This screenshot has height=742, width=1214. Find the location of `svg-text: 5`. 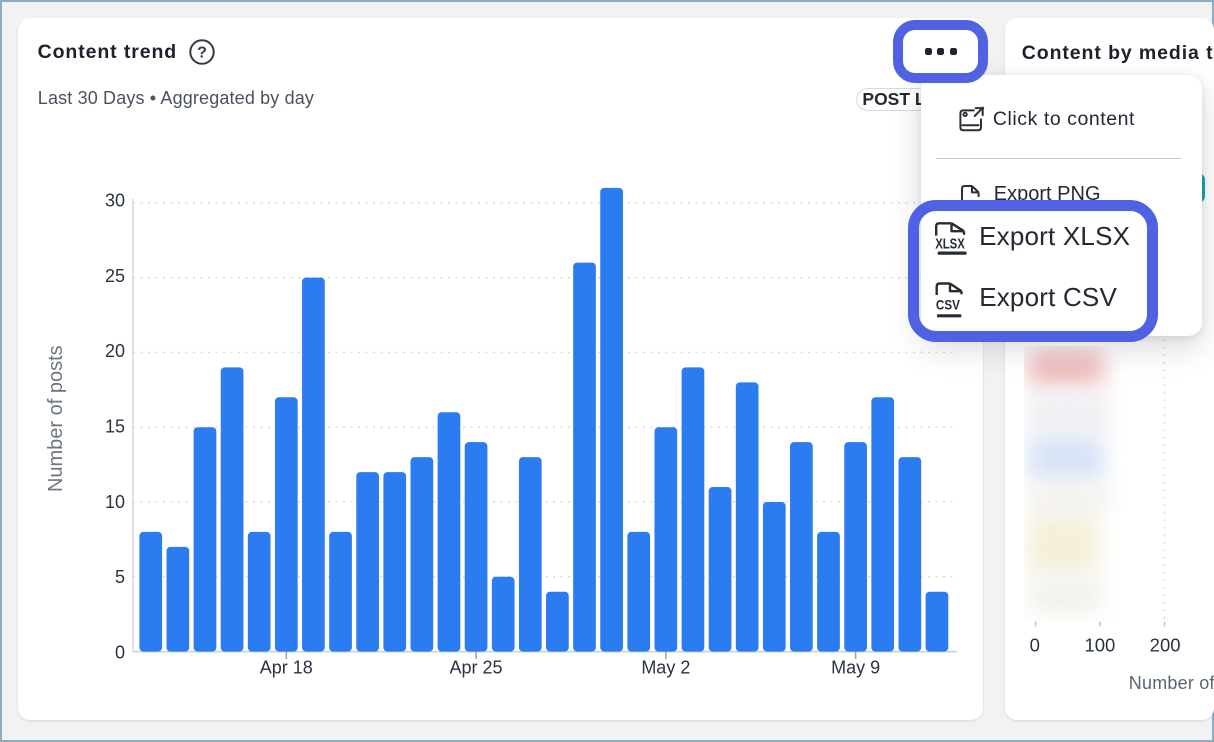

svg-text: 5 is located at coordinates (120, 577).